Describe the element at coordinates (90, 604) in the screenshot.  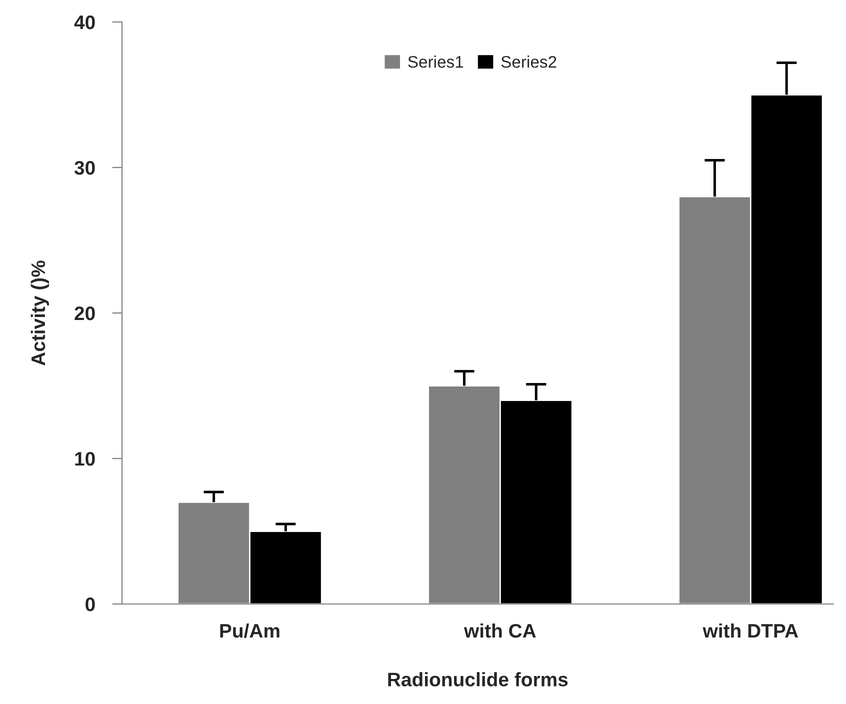
I see `y-tick-label: 0` at that location.